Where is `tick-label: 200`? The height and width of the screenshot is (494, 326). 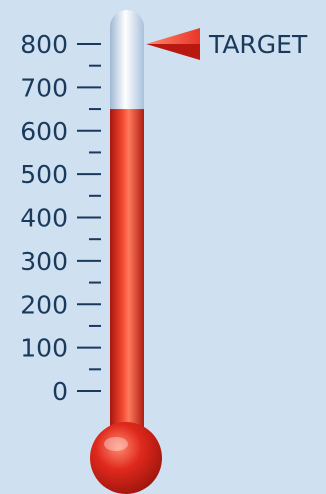 tick-label: 200 is located at coordinates (44, 304).